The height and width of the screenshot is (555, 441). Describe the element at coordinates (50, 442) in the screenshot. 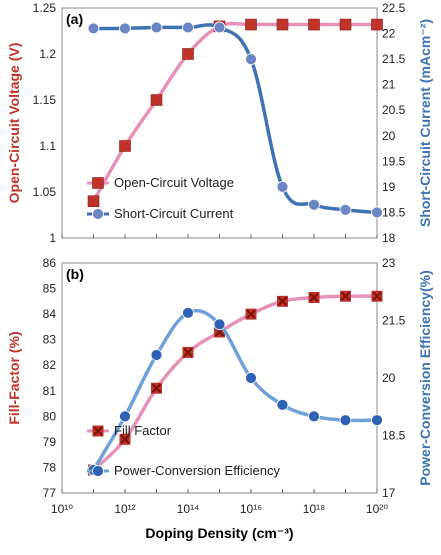

I see `y-left-tick-b-2: 79` at that location.